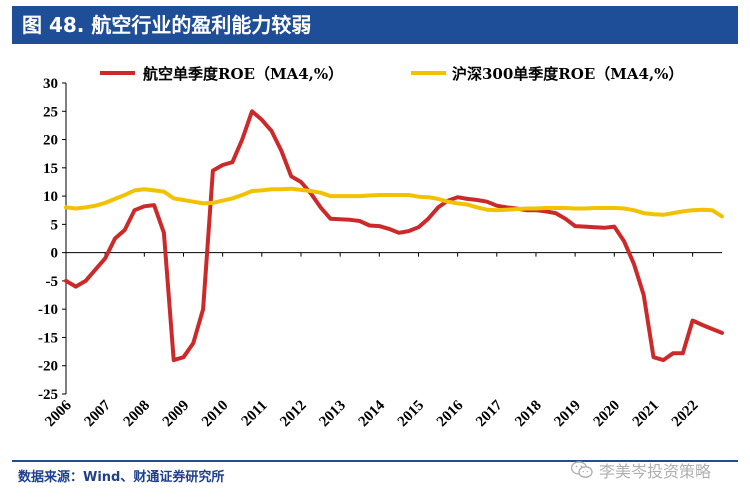  Describe the element at coordinates (50, 169) in the screenshot. I see `y-tick-label: 15` at that location.